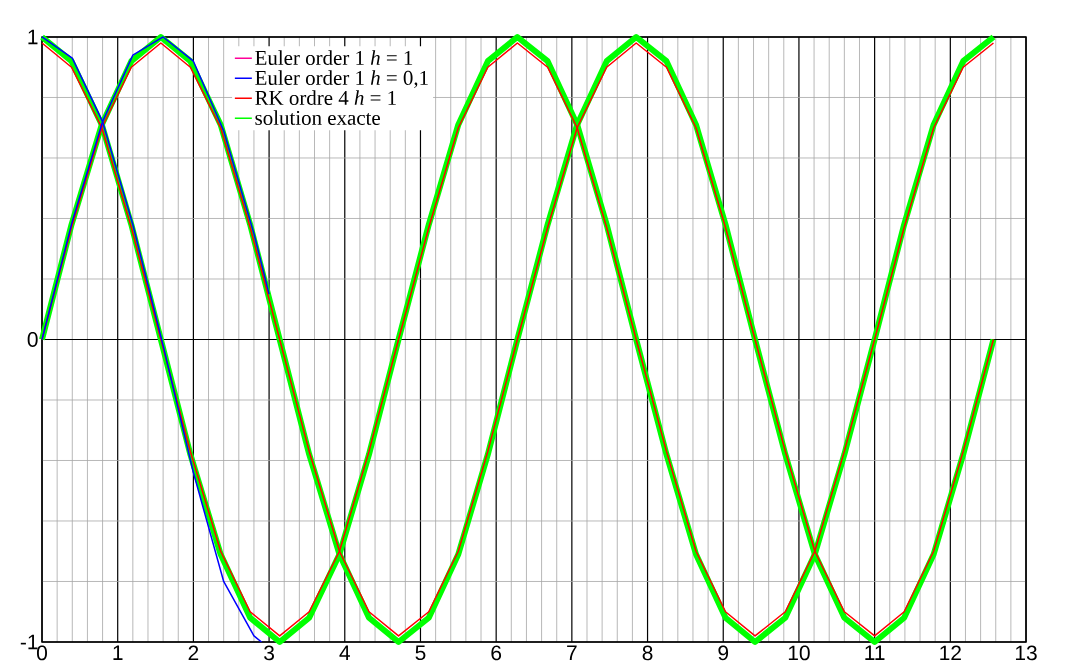 The width and height of the screenshot is (1074, 670). What do you see at coordinates (647, 653) in the screenshot?
I see `x-tick-label: 8` at bounding box center [647, 653].